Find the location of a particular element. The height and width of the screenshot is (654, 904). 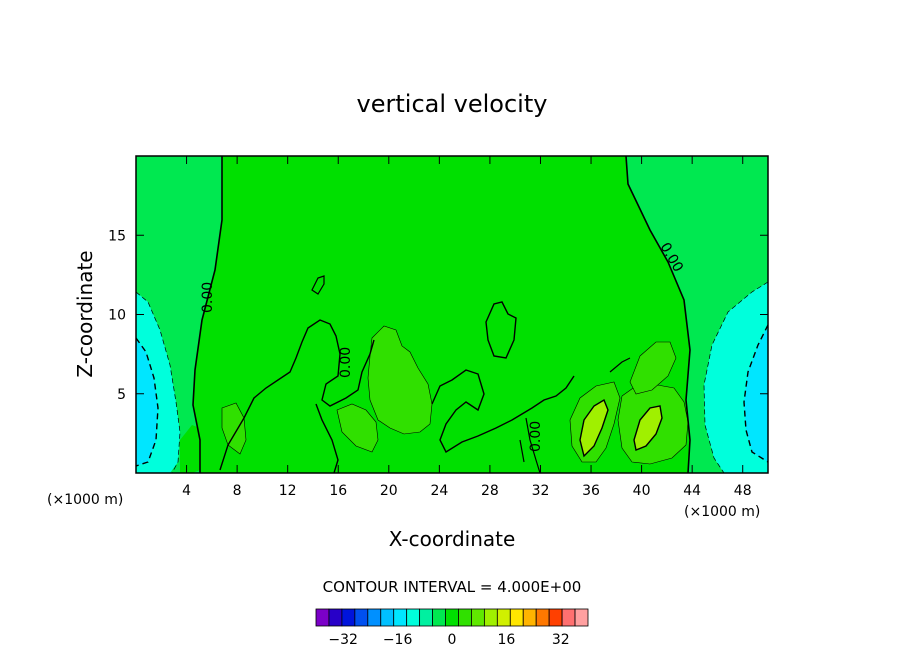

y-tick-label: 15 is located at coordinates (117, 236).